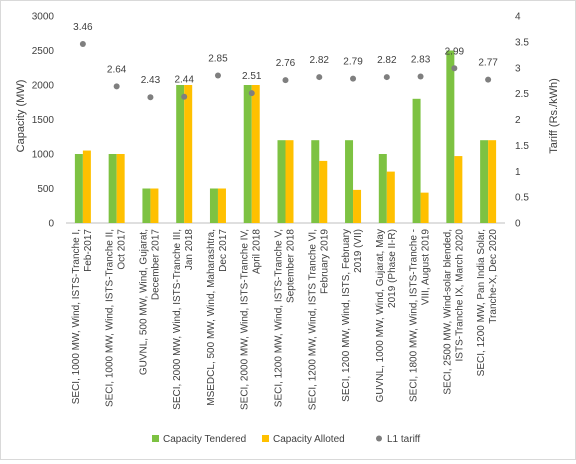  Describe the element at coordinates (252, 76) in the screenshot. I see `tariff-data-label: 2.51` at that location.